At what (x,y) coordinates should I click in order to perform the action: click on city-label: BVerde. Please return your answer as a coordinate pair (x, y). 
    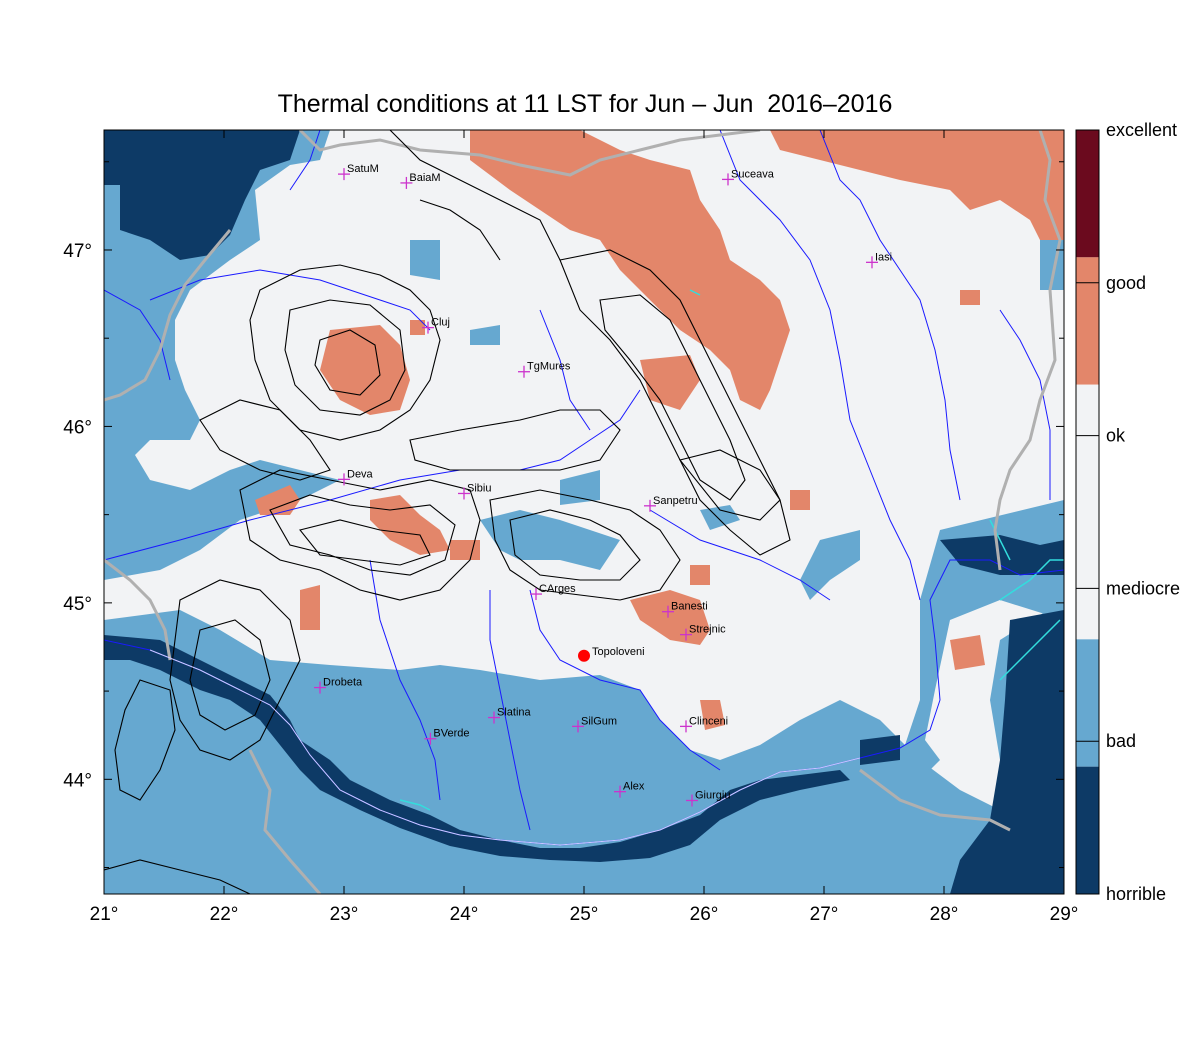
    Looking at the image, I should click on (451, 734).